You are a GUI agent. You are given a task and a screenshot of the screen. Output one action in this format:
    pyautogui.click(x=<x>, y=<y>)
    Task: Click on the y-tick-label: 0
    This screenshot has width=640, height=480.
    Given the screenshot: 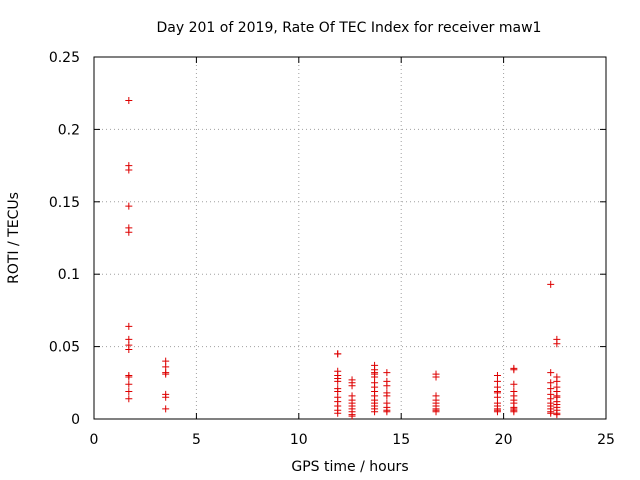 What is the action you would take?
    pyautogui.click(x=75, y=420)
    